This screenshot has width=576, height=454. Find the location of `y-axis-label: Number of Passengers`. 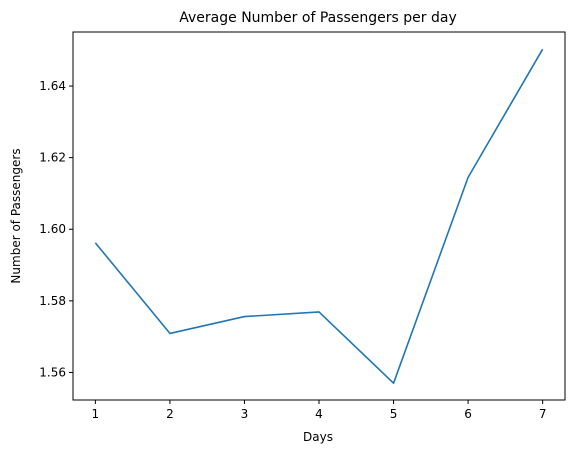

y-axis-label: Number of Passengers is located at coordinates (16, 215).